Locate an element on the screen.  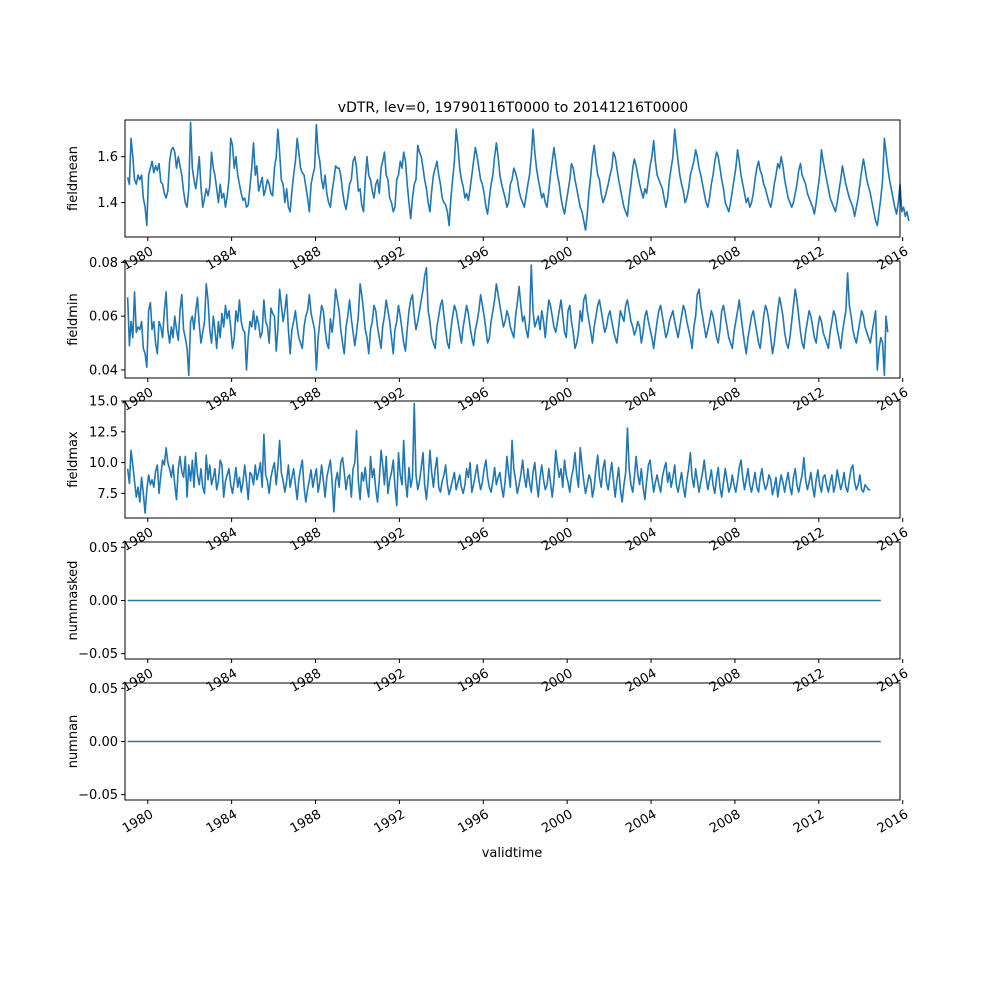
y-axis-label-fieldmin: fieldmin is located at coordinates (73, 319).